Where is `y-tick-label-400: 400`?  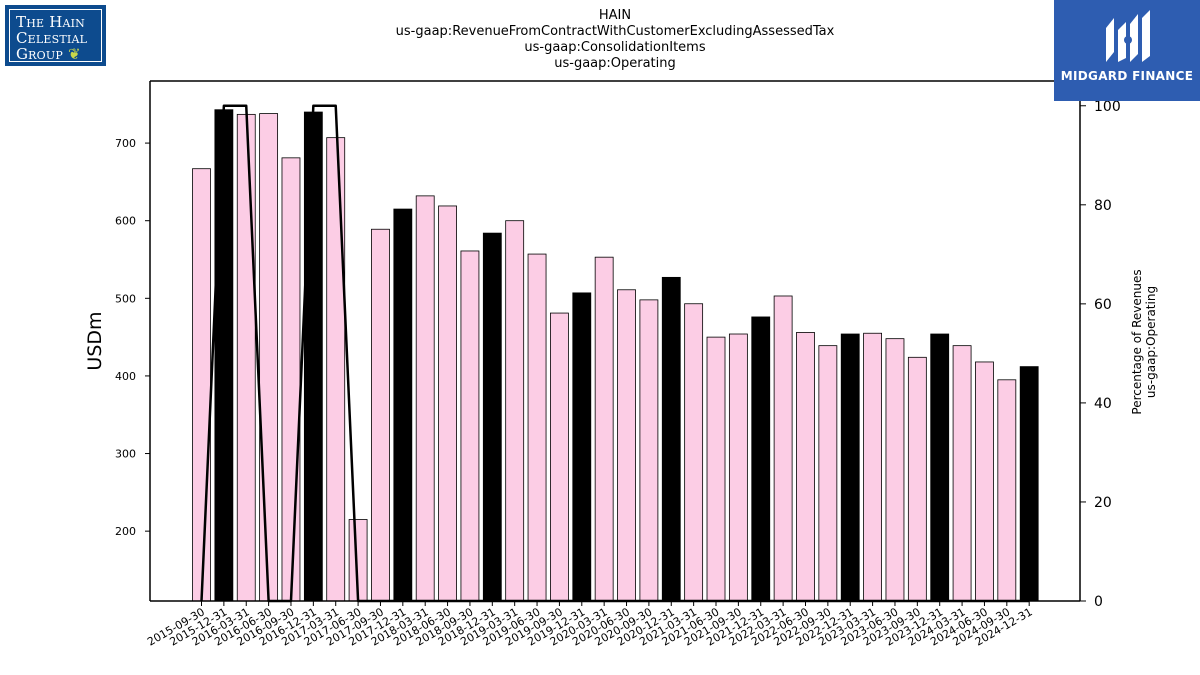 y-tick-label-400: 400 is located at coordinates (125, 376).